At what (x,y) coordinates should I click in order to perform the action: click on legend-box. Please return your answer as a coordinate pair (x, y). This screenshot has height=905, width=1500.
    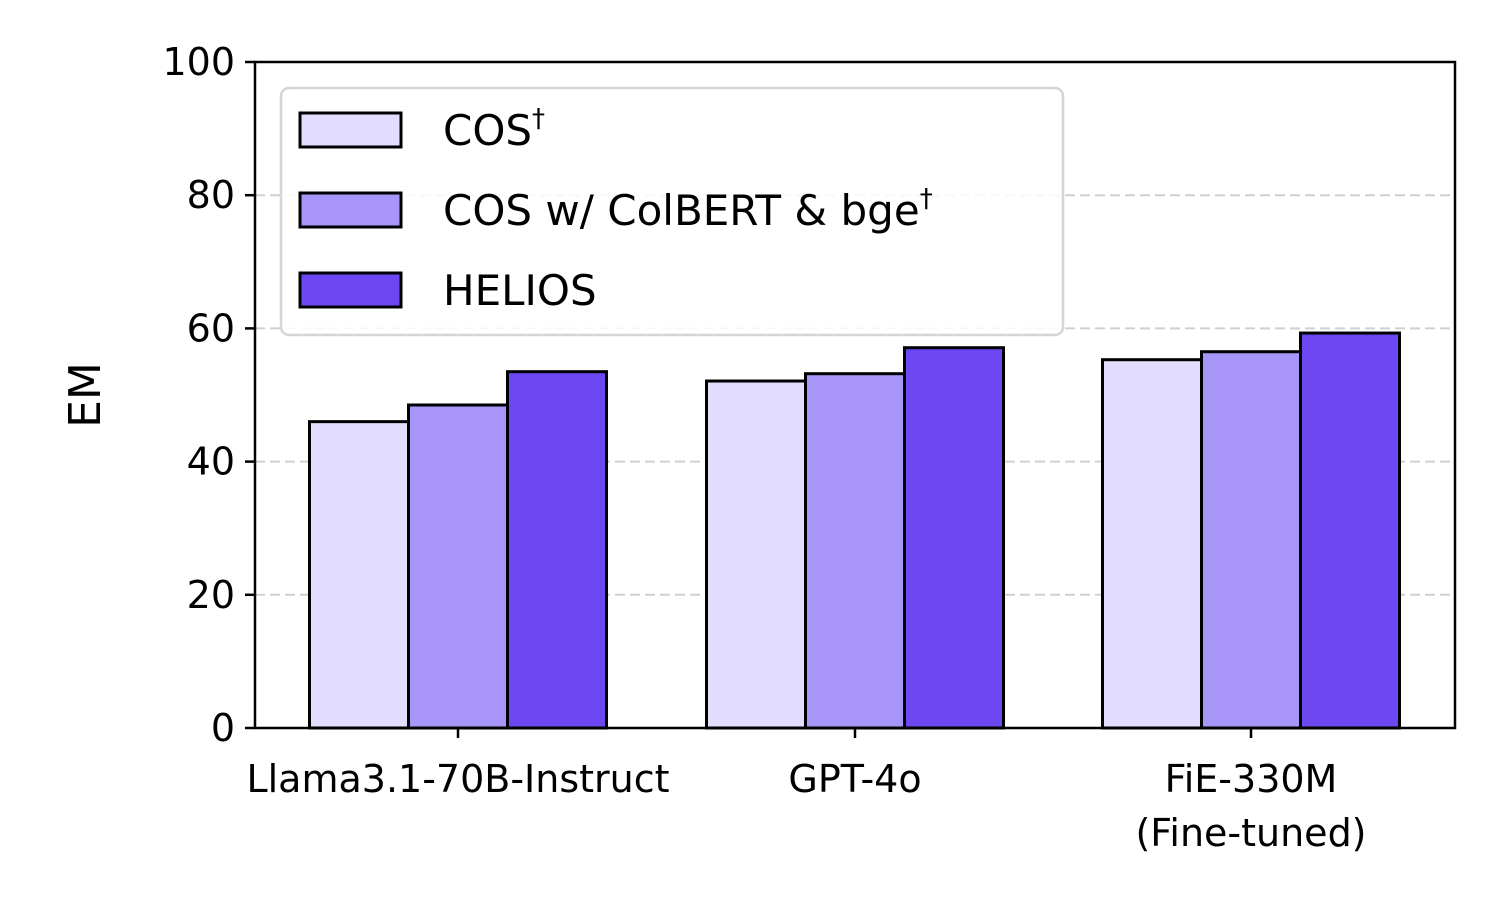
    Looking at the image, I should click on (672, 211).